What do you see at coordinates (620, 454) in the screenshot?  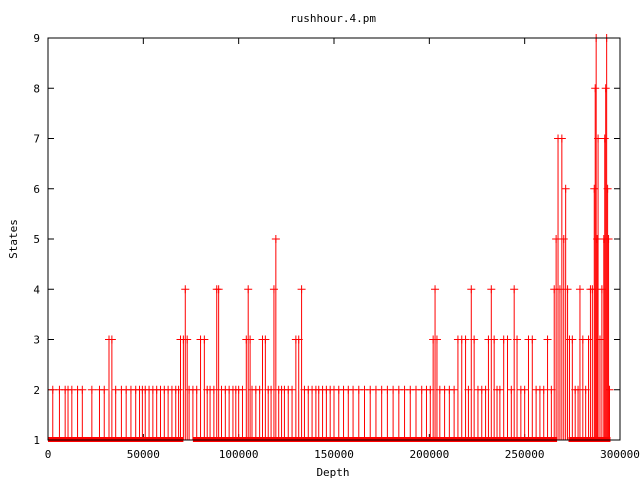 I see `x-tick-label: 300000` at bounding box center [620, 454].